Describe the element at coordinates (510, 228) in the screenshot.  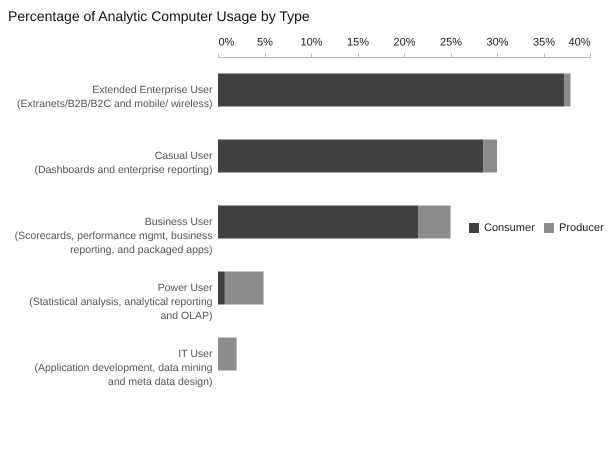
I see `legend-label: Consumer` at that location.